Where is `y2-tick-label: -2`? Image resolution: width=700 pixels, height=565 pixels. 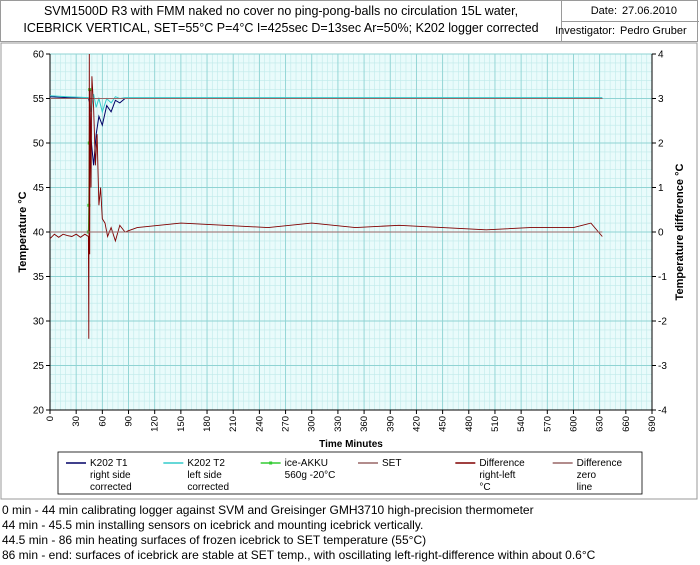
y2-tick-label: -2 is located at coordinates (662, 322).